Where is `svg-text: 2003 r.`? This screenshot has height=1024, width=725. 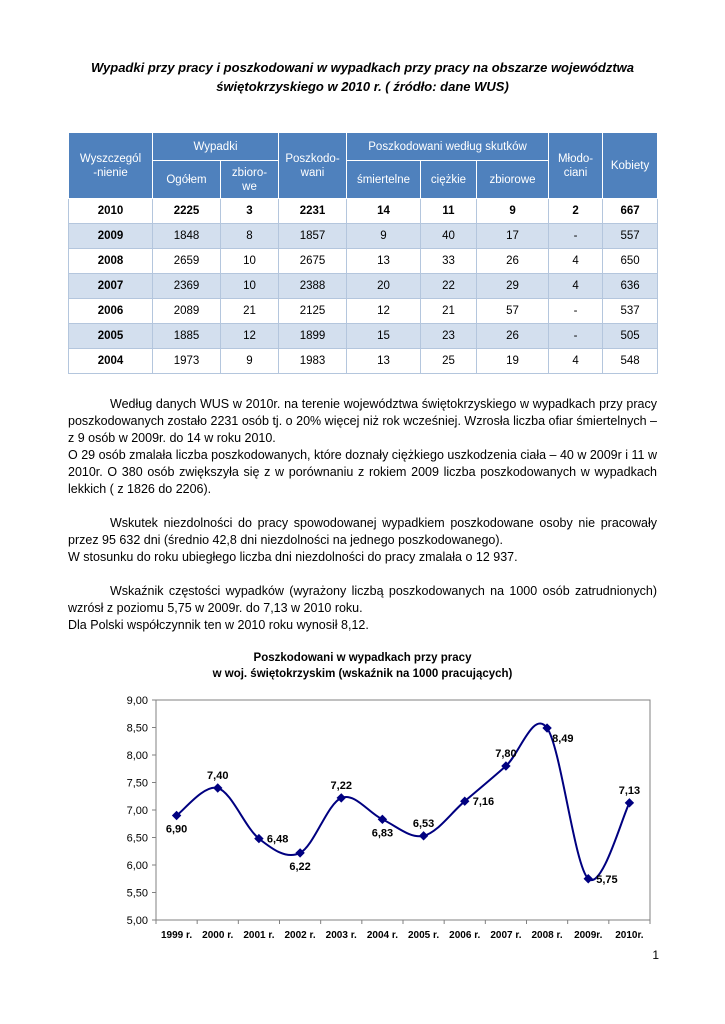
svg-text: 2003 r. is located at coordinates (341, 935).